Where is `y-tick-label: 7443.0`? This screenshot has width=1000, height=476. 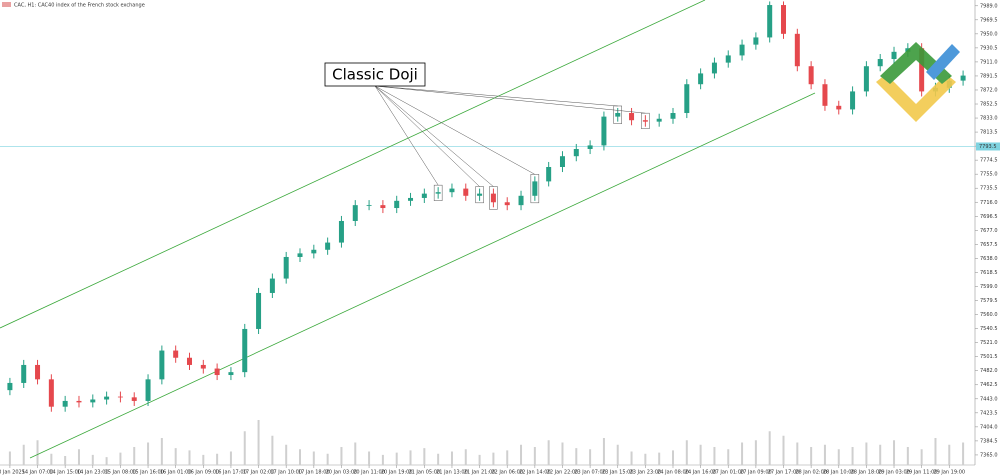
y-tick-label: 7443.0 is located at coordinates (989, 399).